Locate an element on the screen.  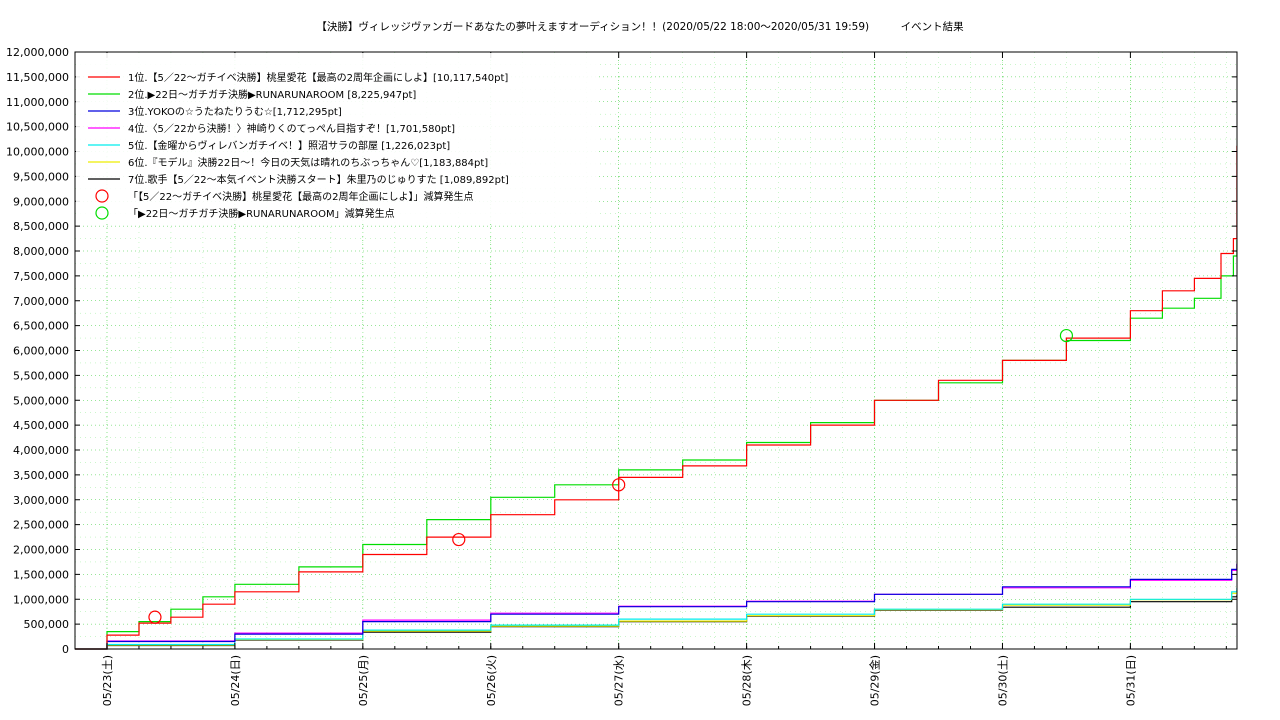
x-tick-label: 05/25(月) is located at coordinates (363, 680).